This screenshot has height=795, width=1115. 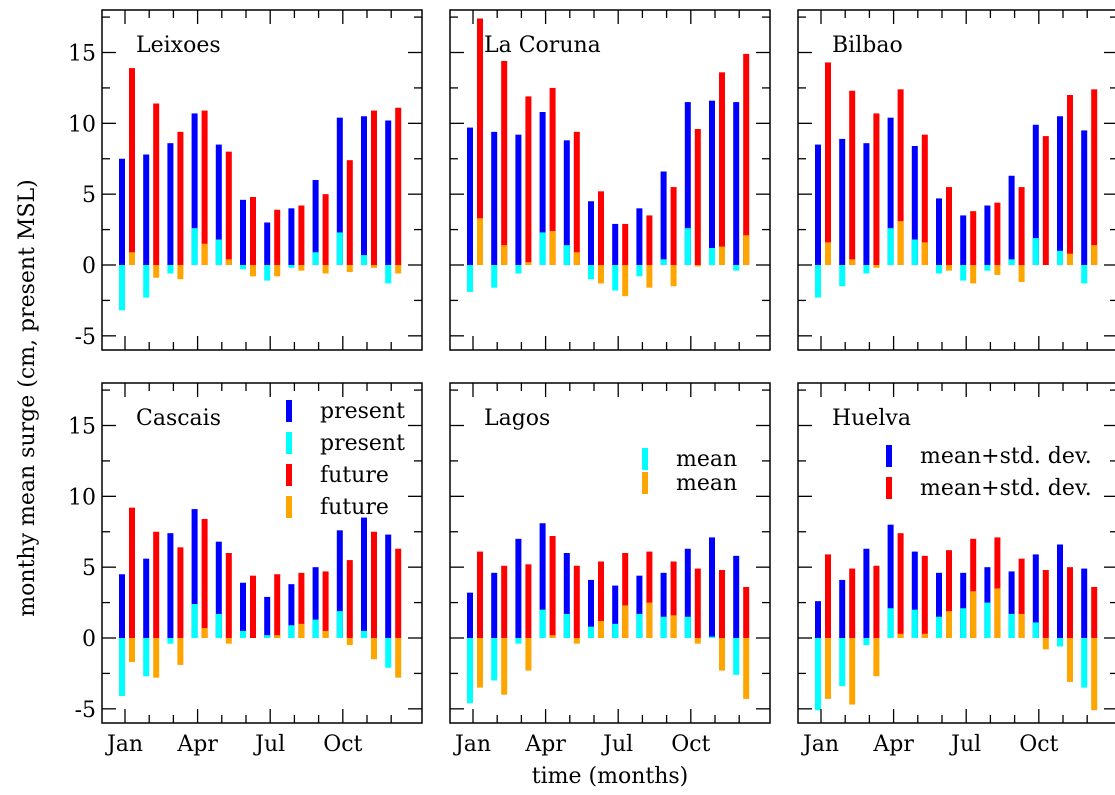 I want to click on bars, so click(x=608, y=157).